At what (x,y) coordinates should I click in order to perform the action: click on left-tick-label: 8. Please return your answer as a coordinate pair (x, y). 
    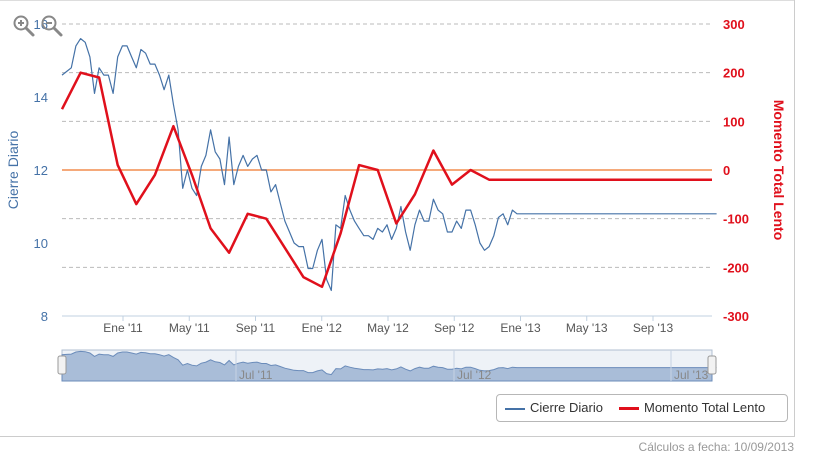
    Looking at the image, I should click on (44, 316).